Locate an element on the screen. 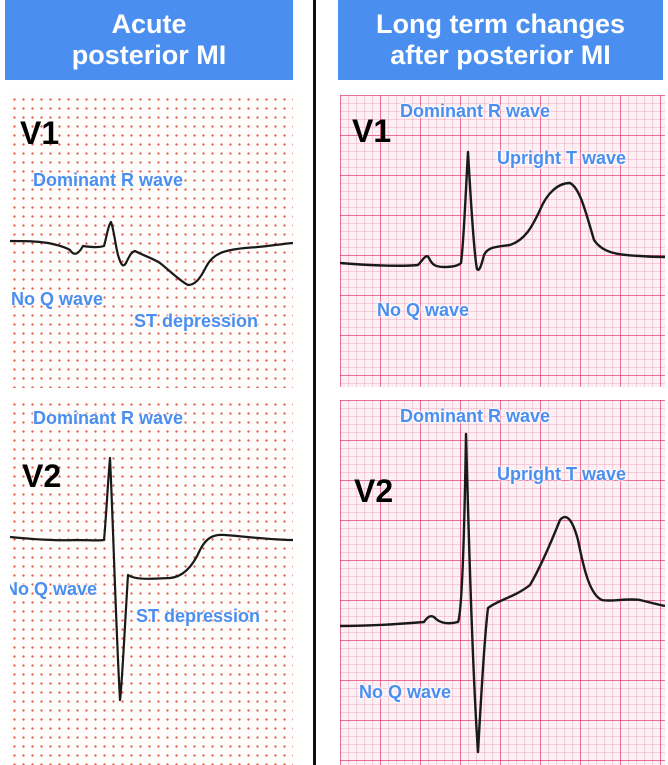 This screenshot has height=765, width=668. long-term-header-line2: after posterior MI is located at coordinates (500, 55).